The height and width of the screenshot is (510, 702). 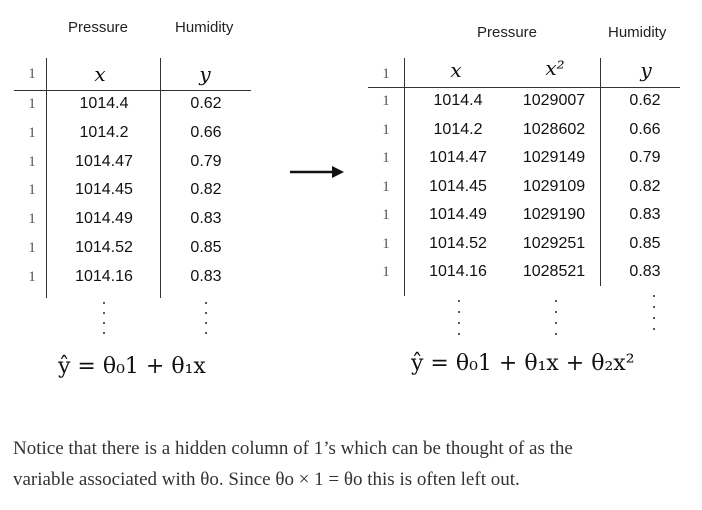 What do you see at coordinates (317, 172) in the screenshot?
I see `right-arrow-icon` at bounding box center [317, 172].